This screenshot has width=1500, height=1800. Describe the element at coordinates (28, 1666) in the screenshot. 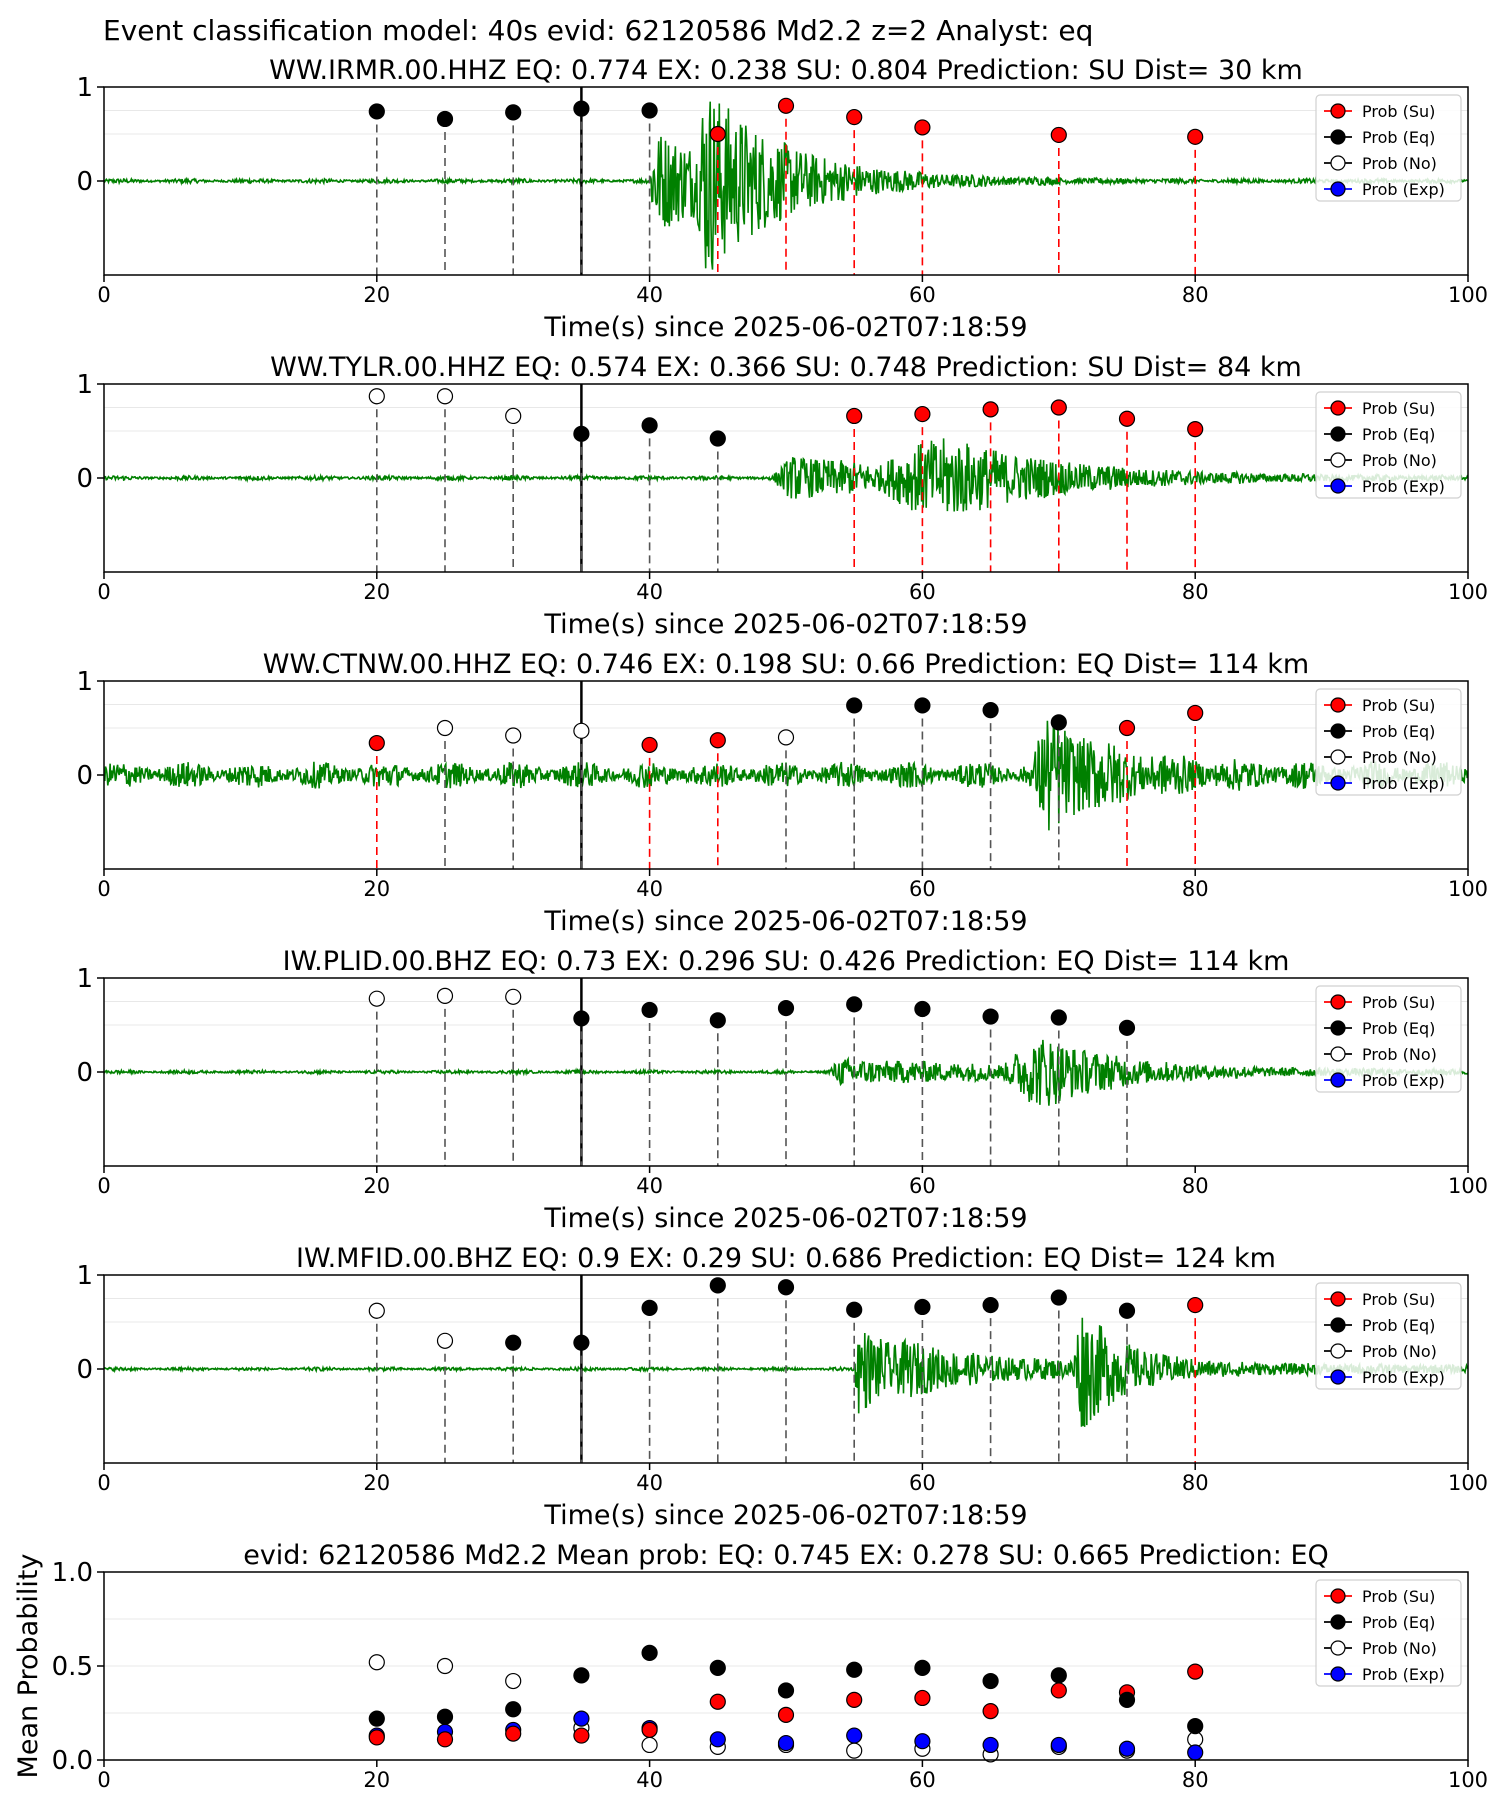

I see `y-axis-label: Mean Probability` at that location.